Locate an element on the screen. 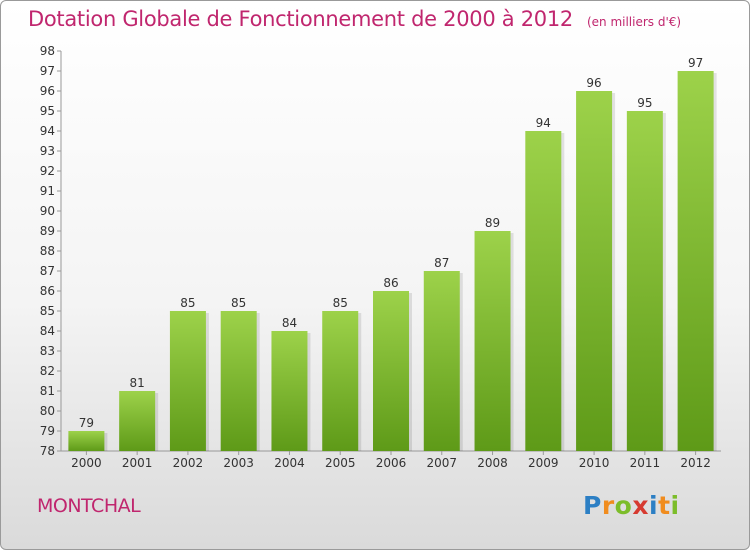 The width and height of the screenshot is (750, 550). bar-2005 is located at coordinates (340, 381).